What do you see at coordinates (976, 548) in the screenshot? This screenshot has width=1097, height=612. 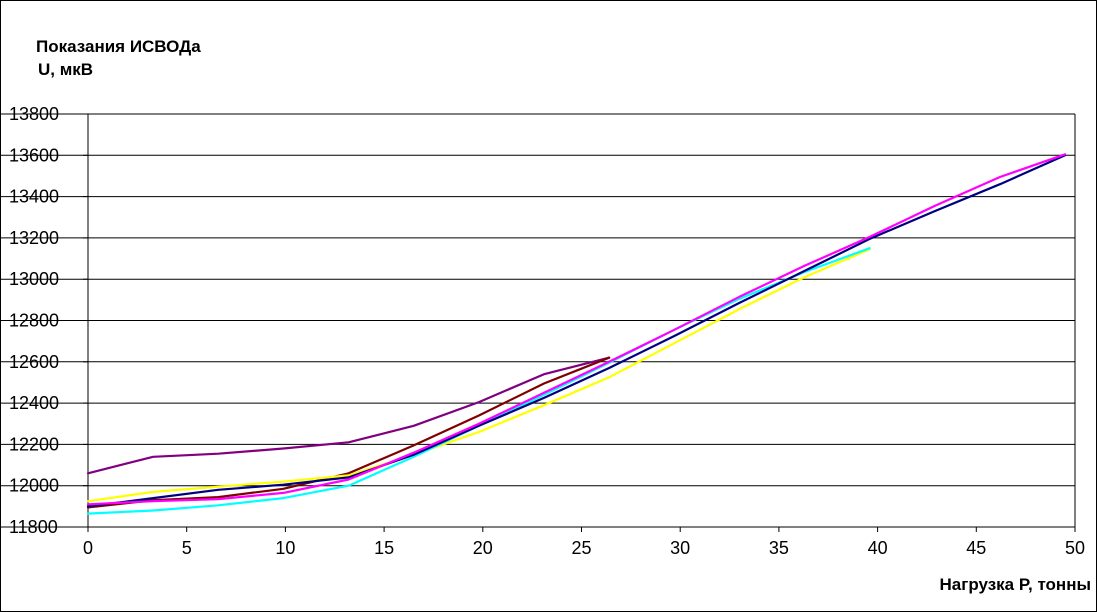 I see `x-tick-label-45: 45` at bounding box center [976, 548].